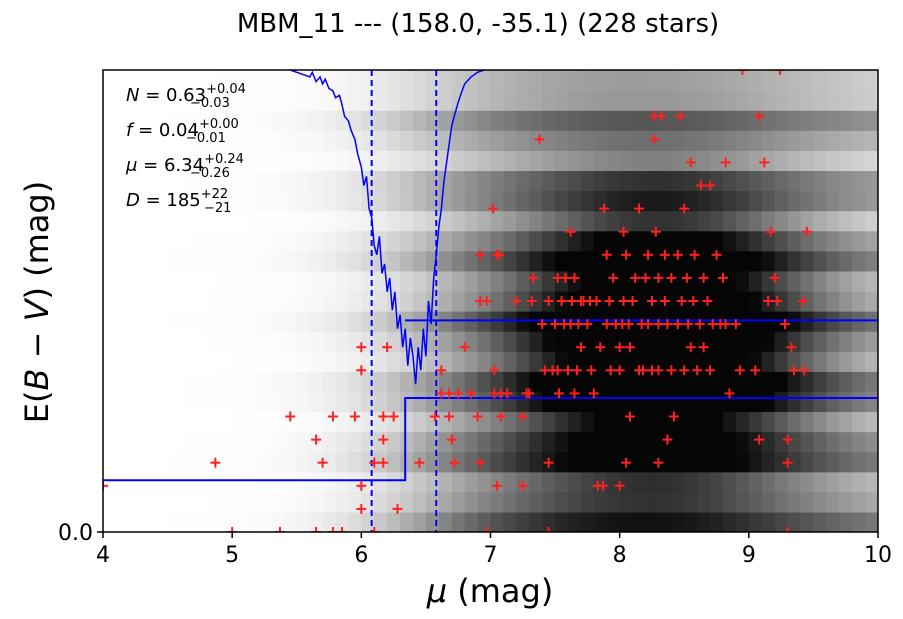 The height and width of the screenshot is (619, 903). Describe the element at coordinates (491, 555) in the screenshot. I see `x-tick-label: 7` at that location.